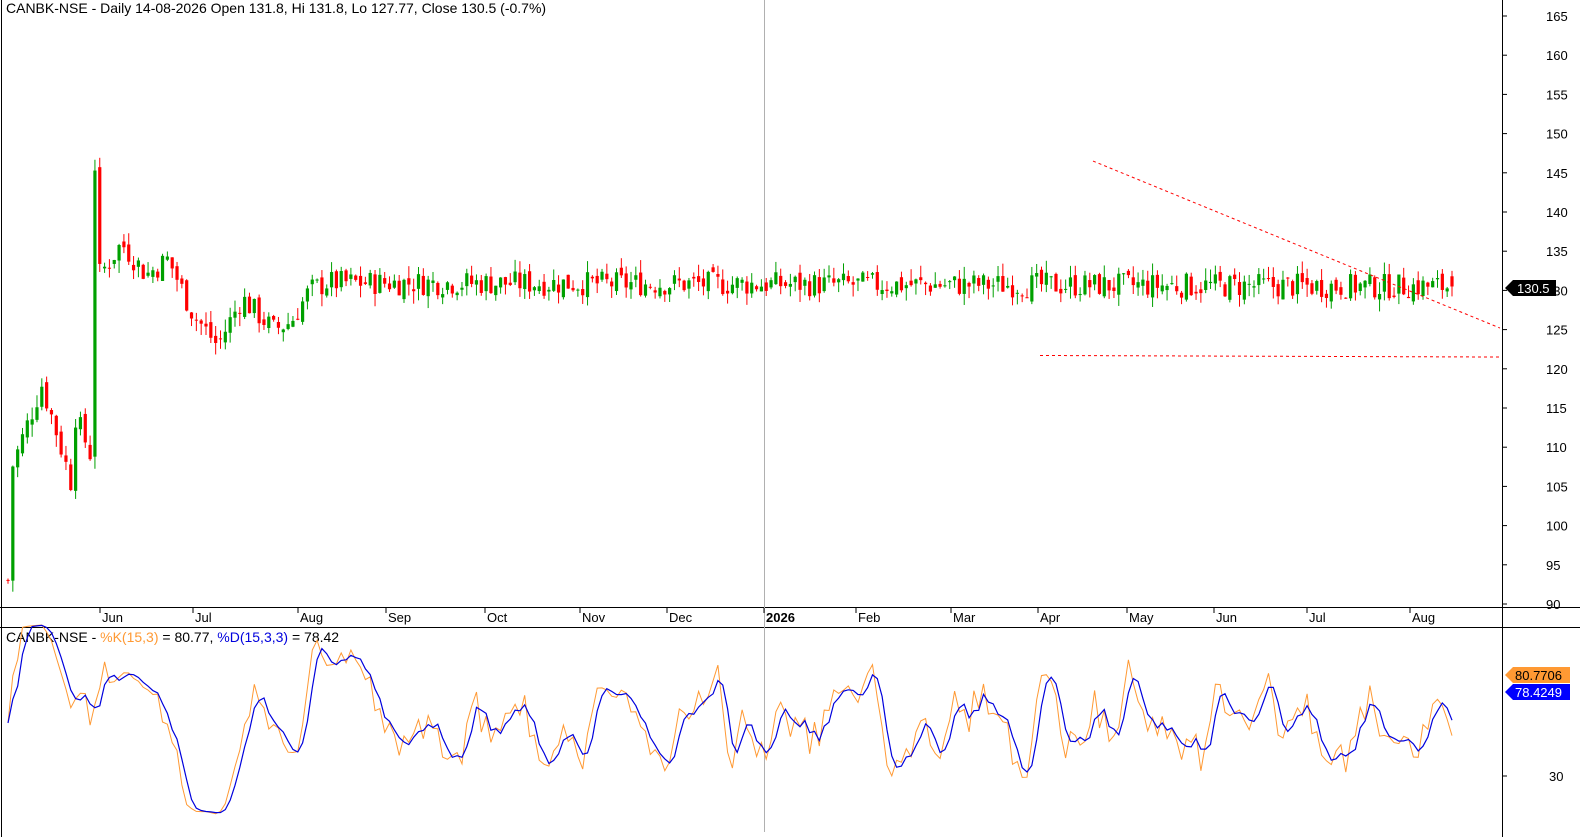 This screenshot has height=837, width=1580. Describe the element at coordinates (1538, 692) in the screenshot. I see `d-badge-label: 78.4249` at that location.